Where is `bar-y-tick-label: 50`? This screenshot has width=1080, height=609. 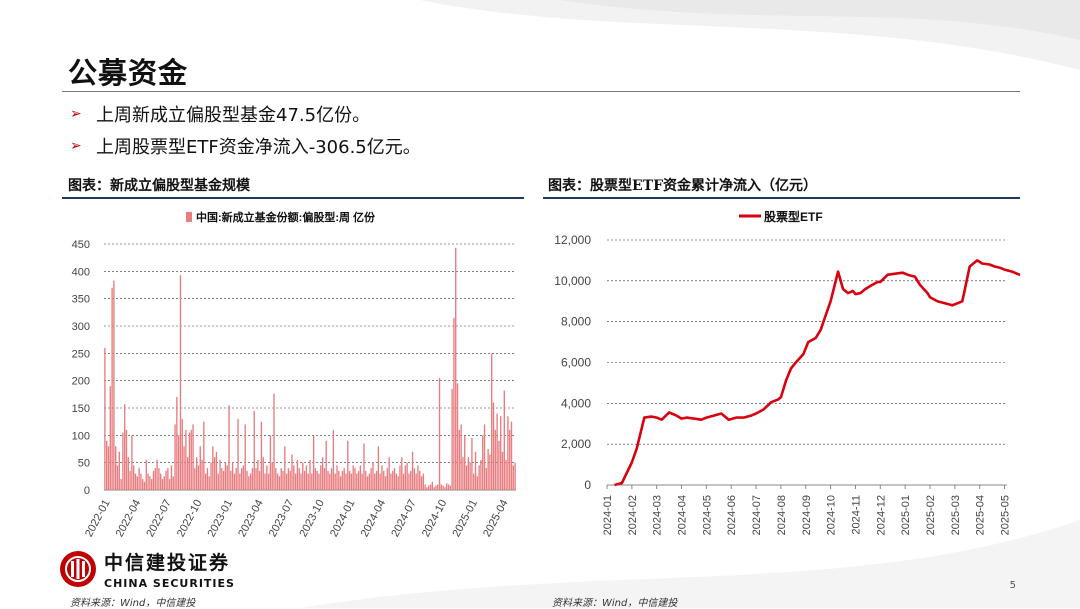
bar-y-tick-label: 50 is located at coordinates (84, 464).